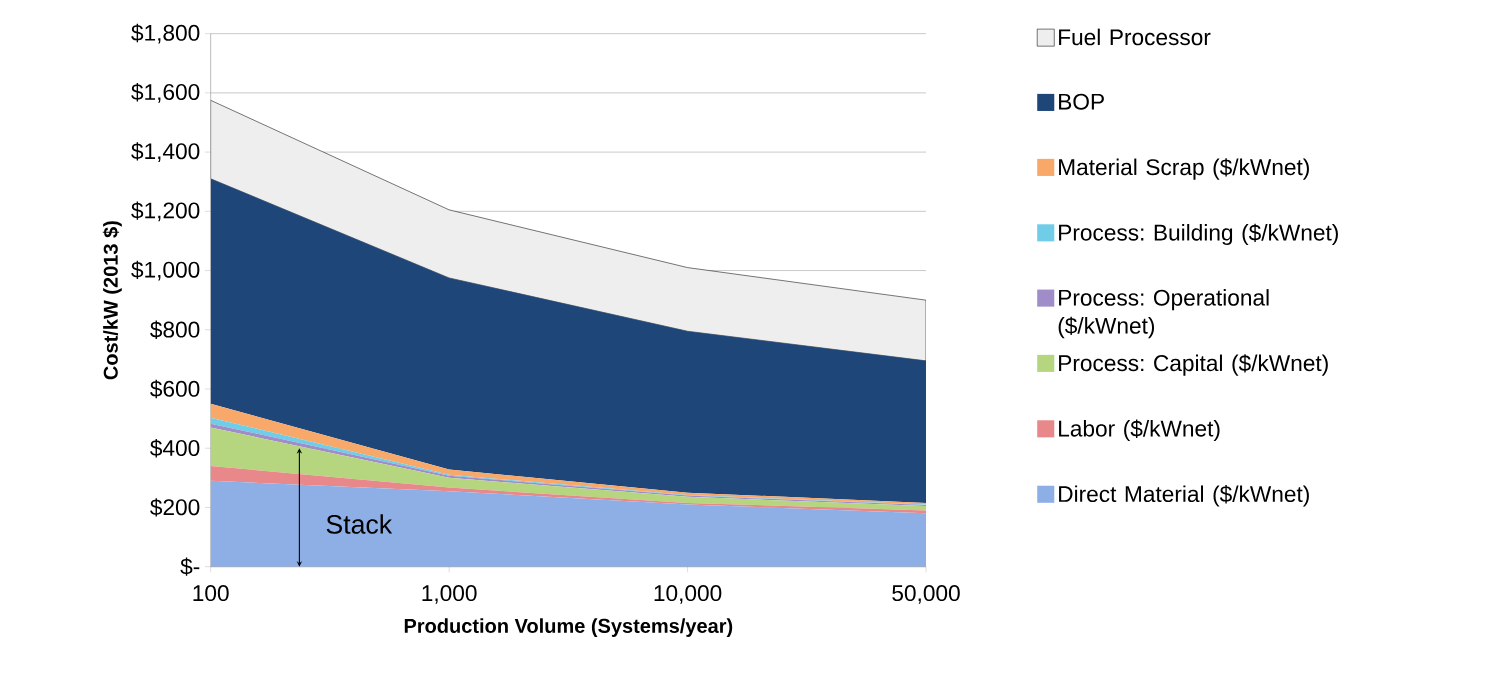 This screenshot has width=1507, height=697. Describe the element at coordinates (1163, 314) in the screenshot. I see `legend-label: Process: Operational ($/kWnet)` at that location.